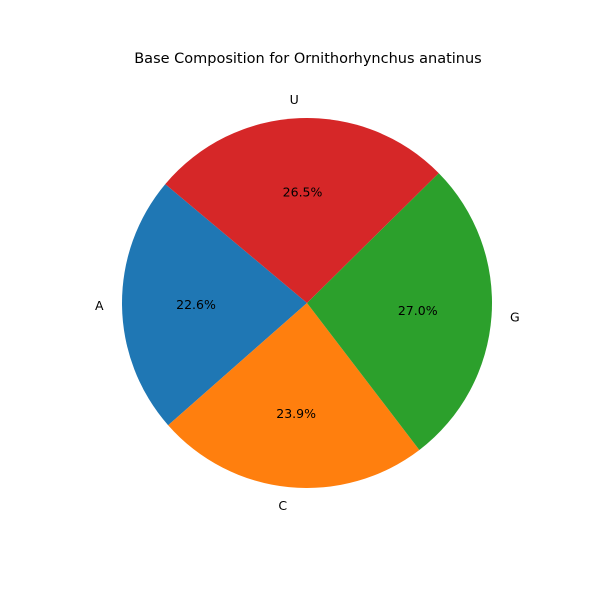 The height and width of the screenshot is (600, 600). What do you see at coordinates (282, 505) in the screenshot?
I see `slice-label-c: C` at bounding box center [282, 505].